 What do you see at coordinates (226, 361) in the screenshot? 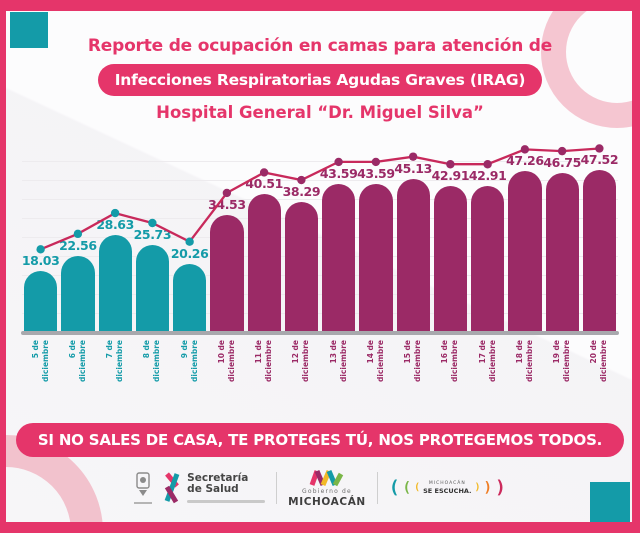
I see `x-axis-label: 10 de diciembre` at bounding box center [226, 361].